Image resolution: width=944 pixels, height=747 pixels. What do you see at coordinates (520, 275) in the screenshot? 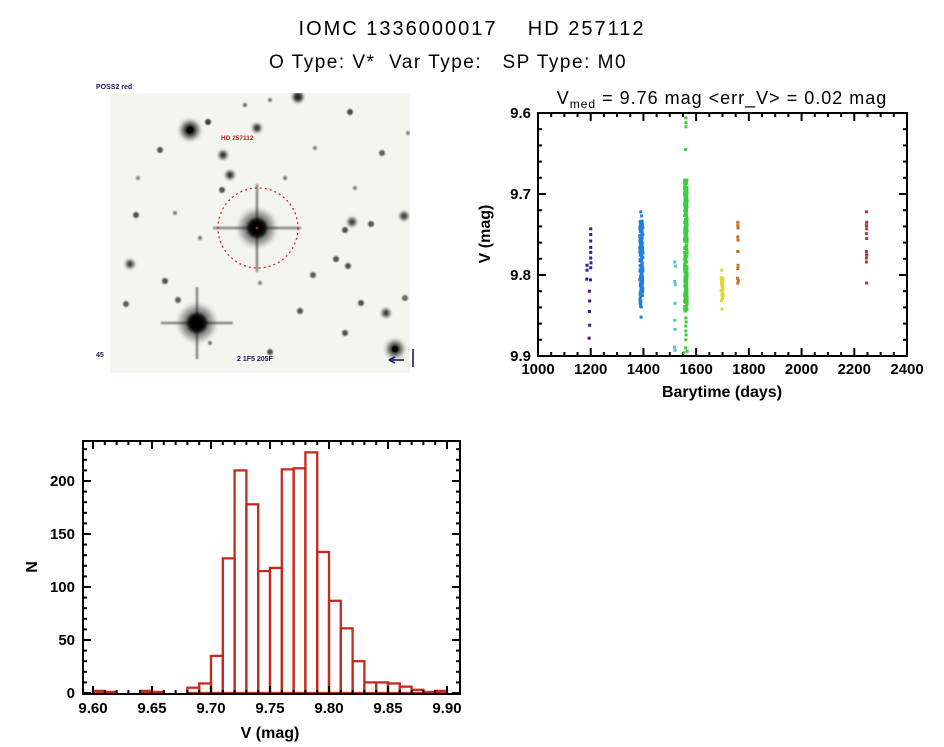
I see `svg-text: 9.8` at bounding box center [520, 275].